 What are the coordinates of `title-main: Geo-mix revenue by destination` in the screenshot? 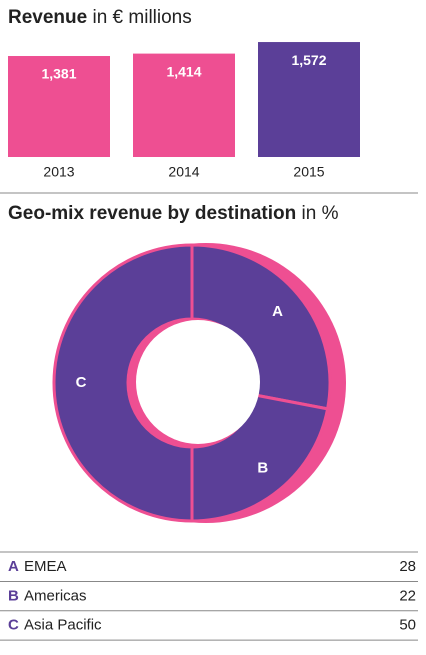 It's located at (152, 213).